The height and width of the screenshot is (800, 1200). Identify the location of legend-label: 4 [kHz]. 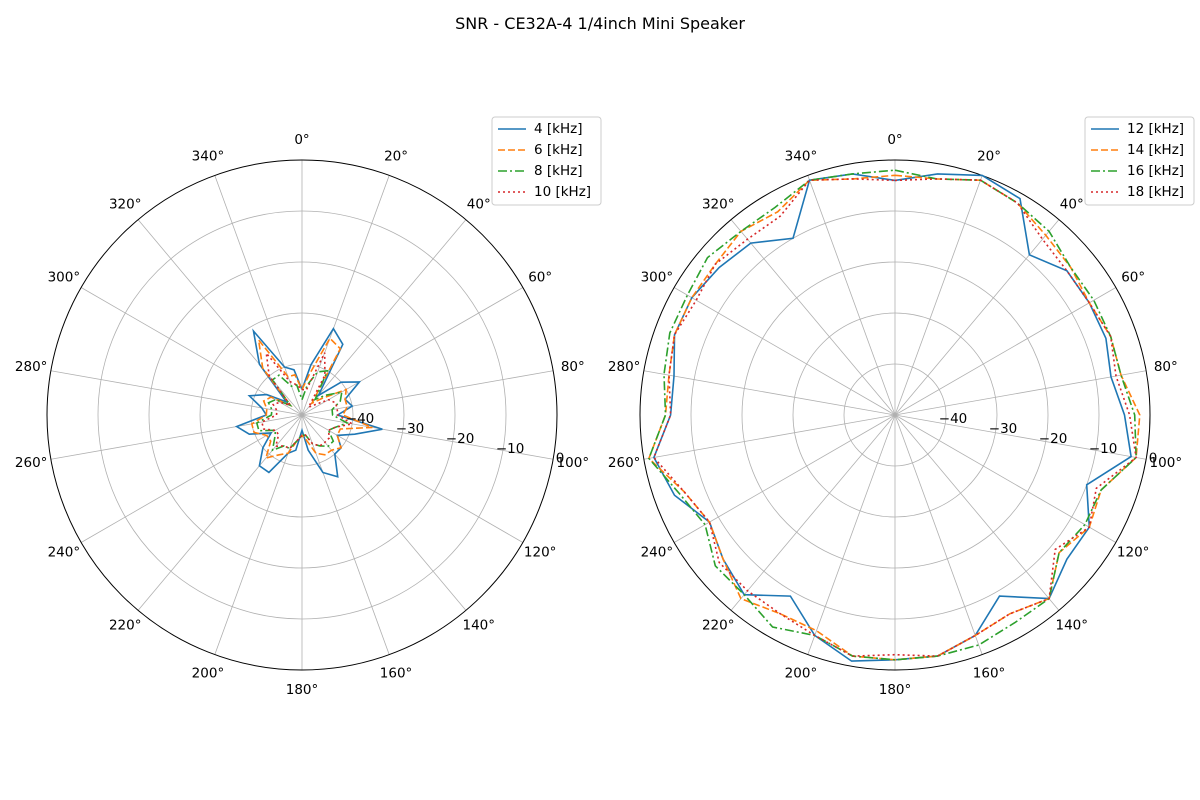
(558, 129).